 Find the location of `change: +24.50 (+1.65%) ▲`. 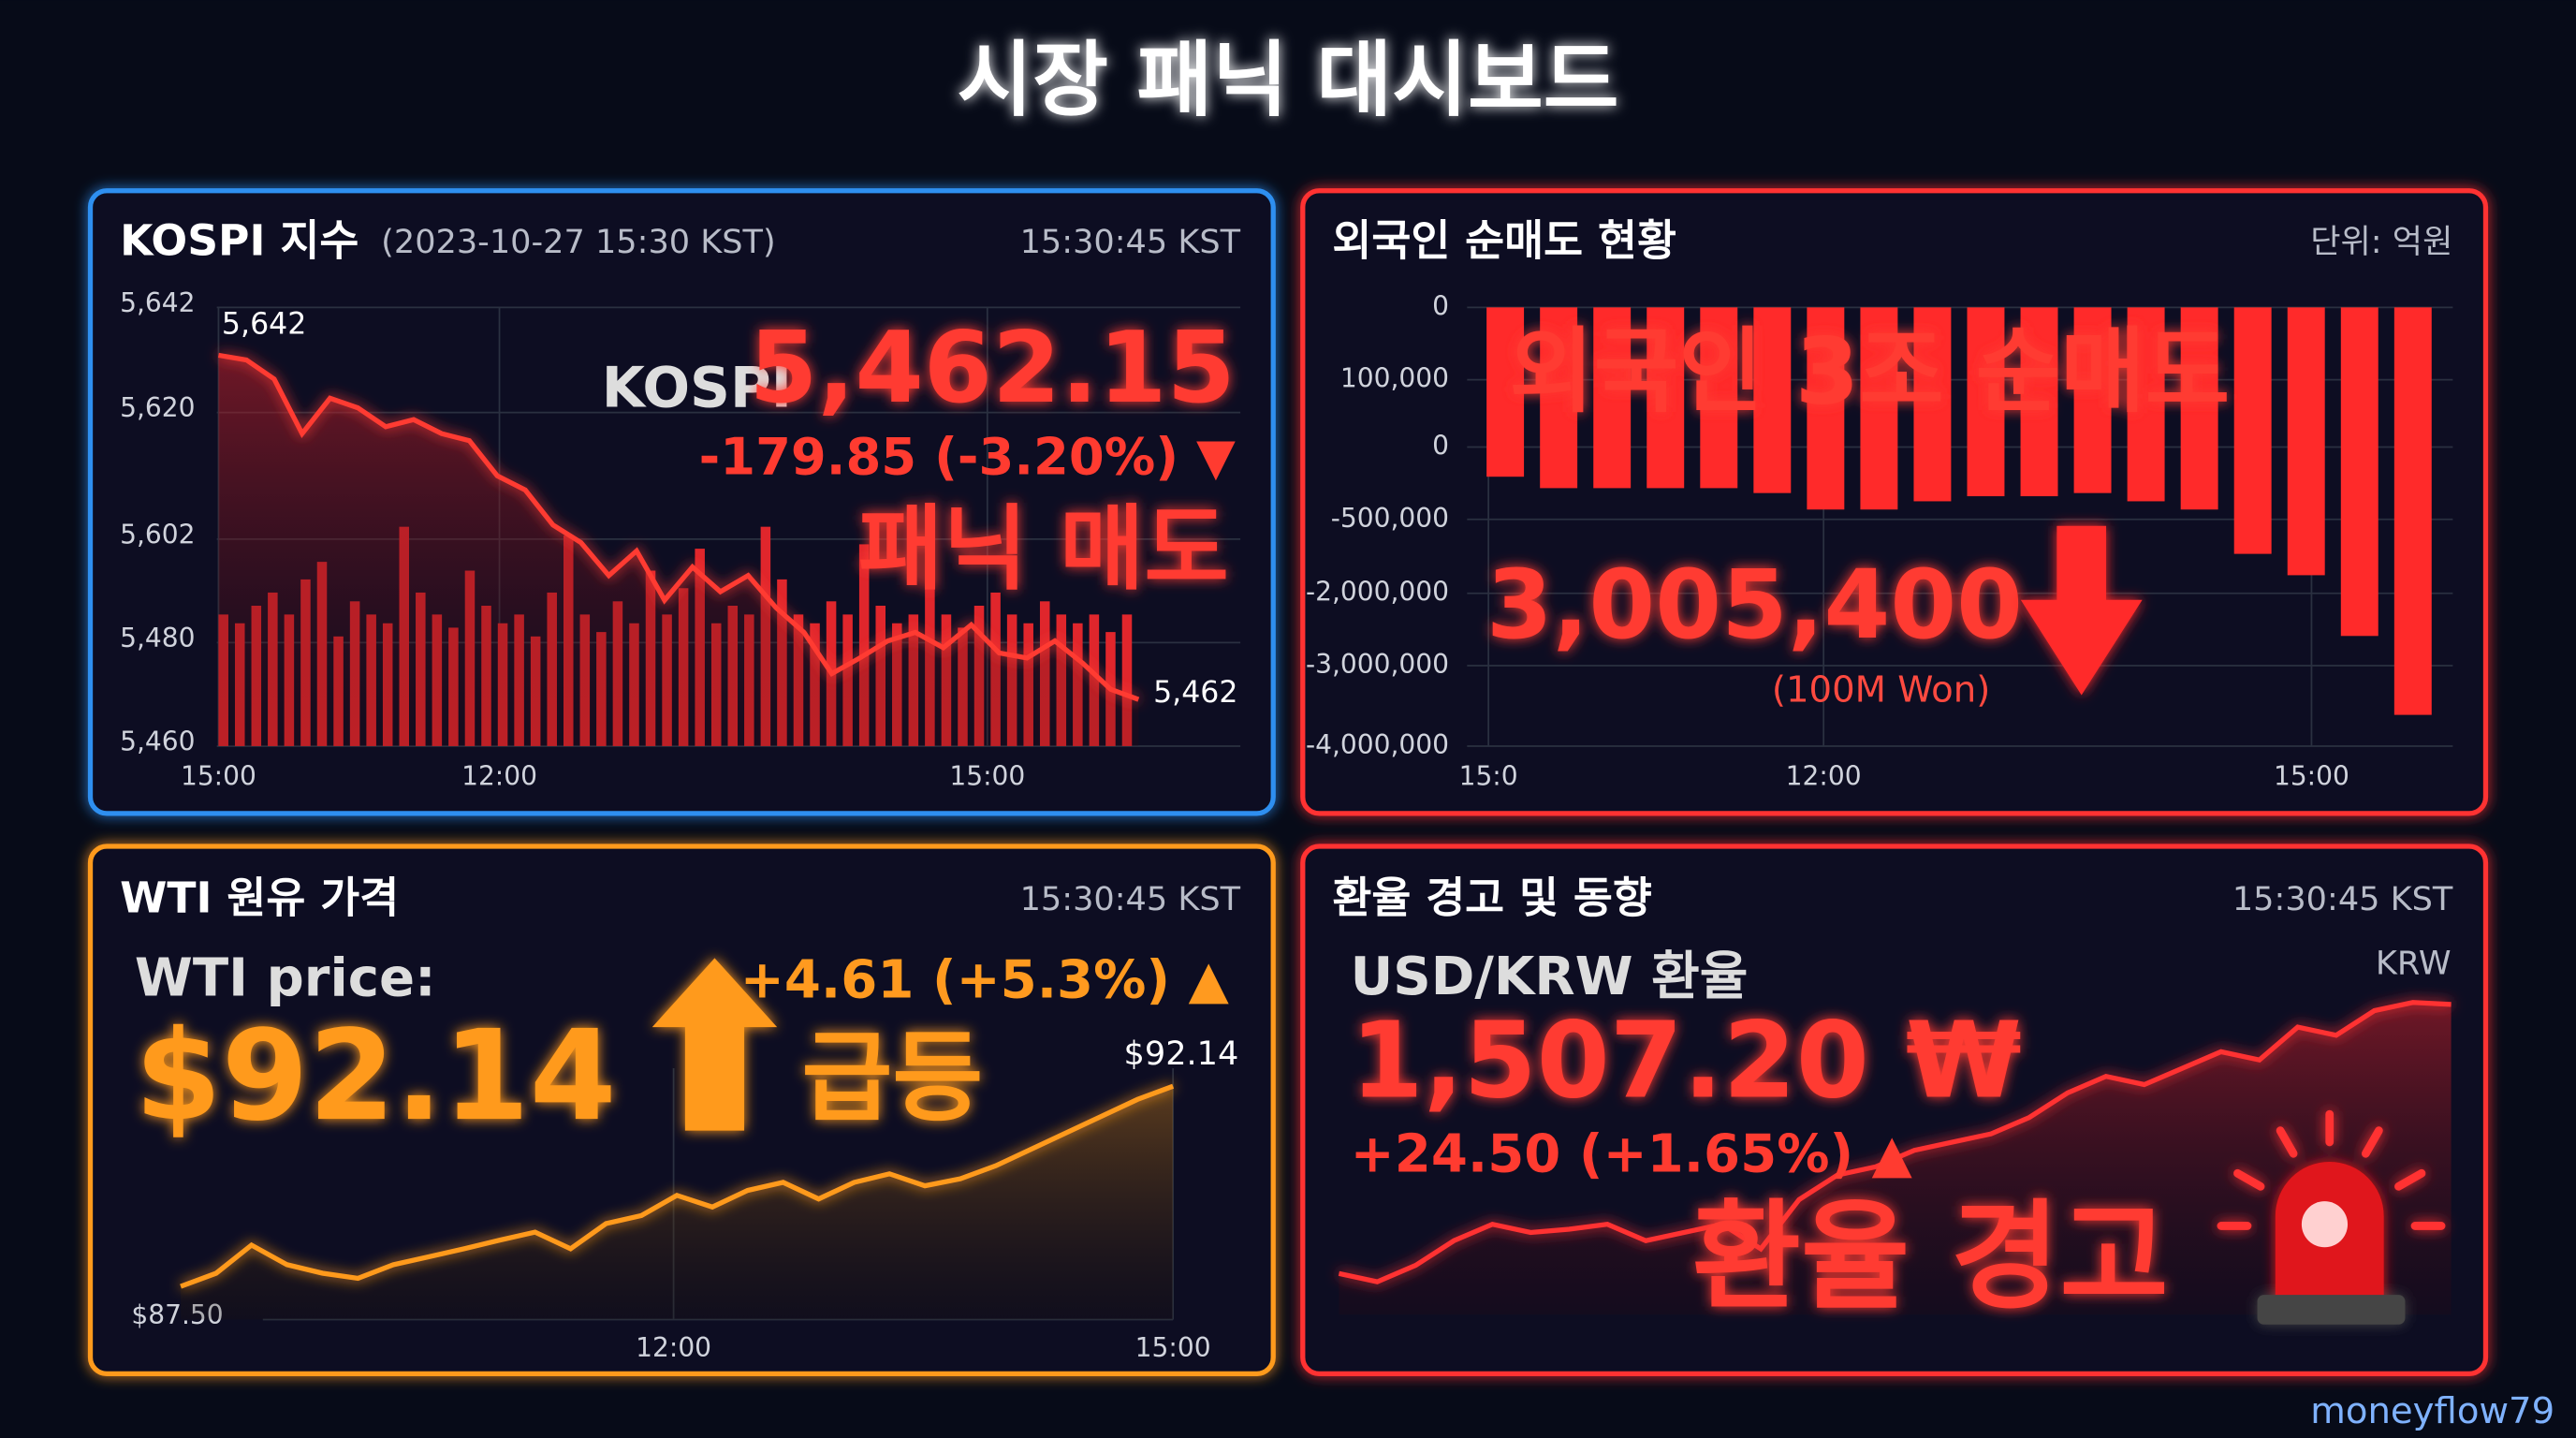

change: +24.50 (+1.65%) ▲ is located at coordinates (1632, 1153).